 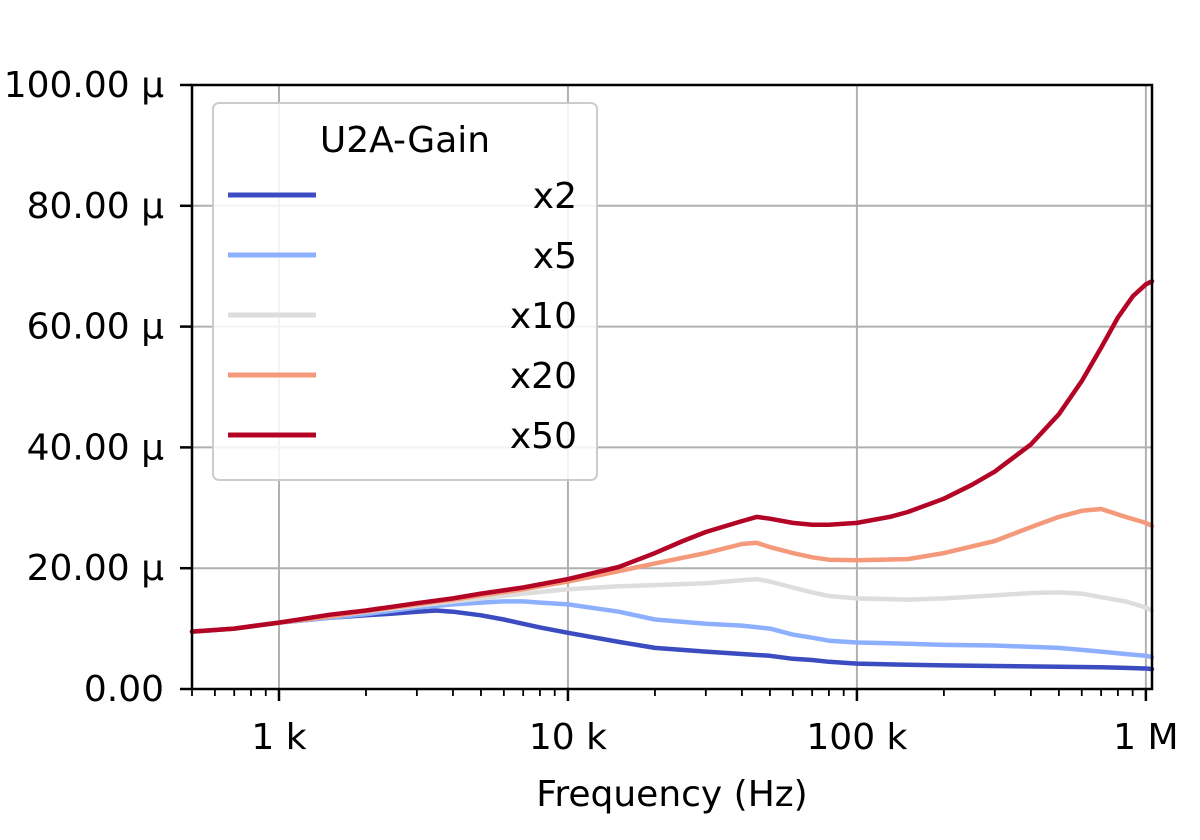 I want to click on legend-entries: x2 x5 x10 x20 x50, so click(x=402, y=316).